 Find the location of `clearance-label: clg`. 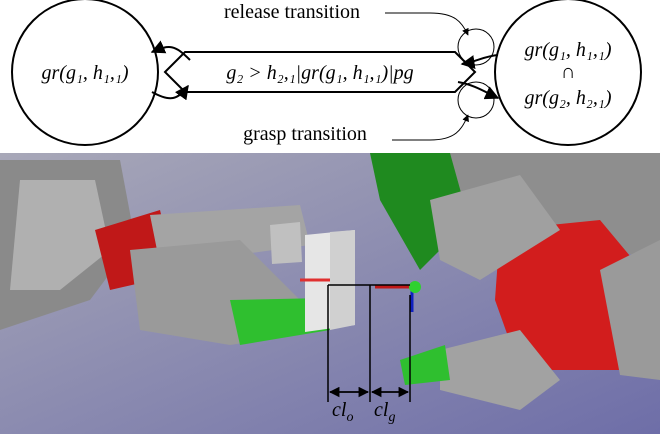

clearance-label: clg is located at coordinates (384, 412).